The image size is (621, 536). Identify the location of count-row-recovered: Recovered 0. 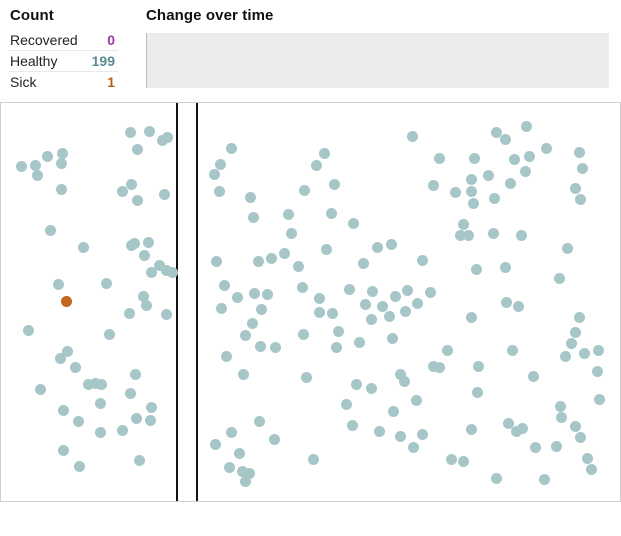
(63, 40).